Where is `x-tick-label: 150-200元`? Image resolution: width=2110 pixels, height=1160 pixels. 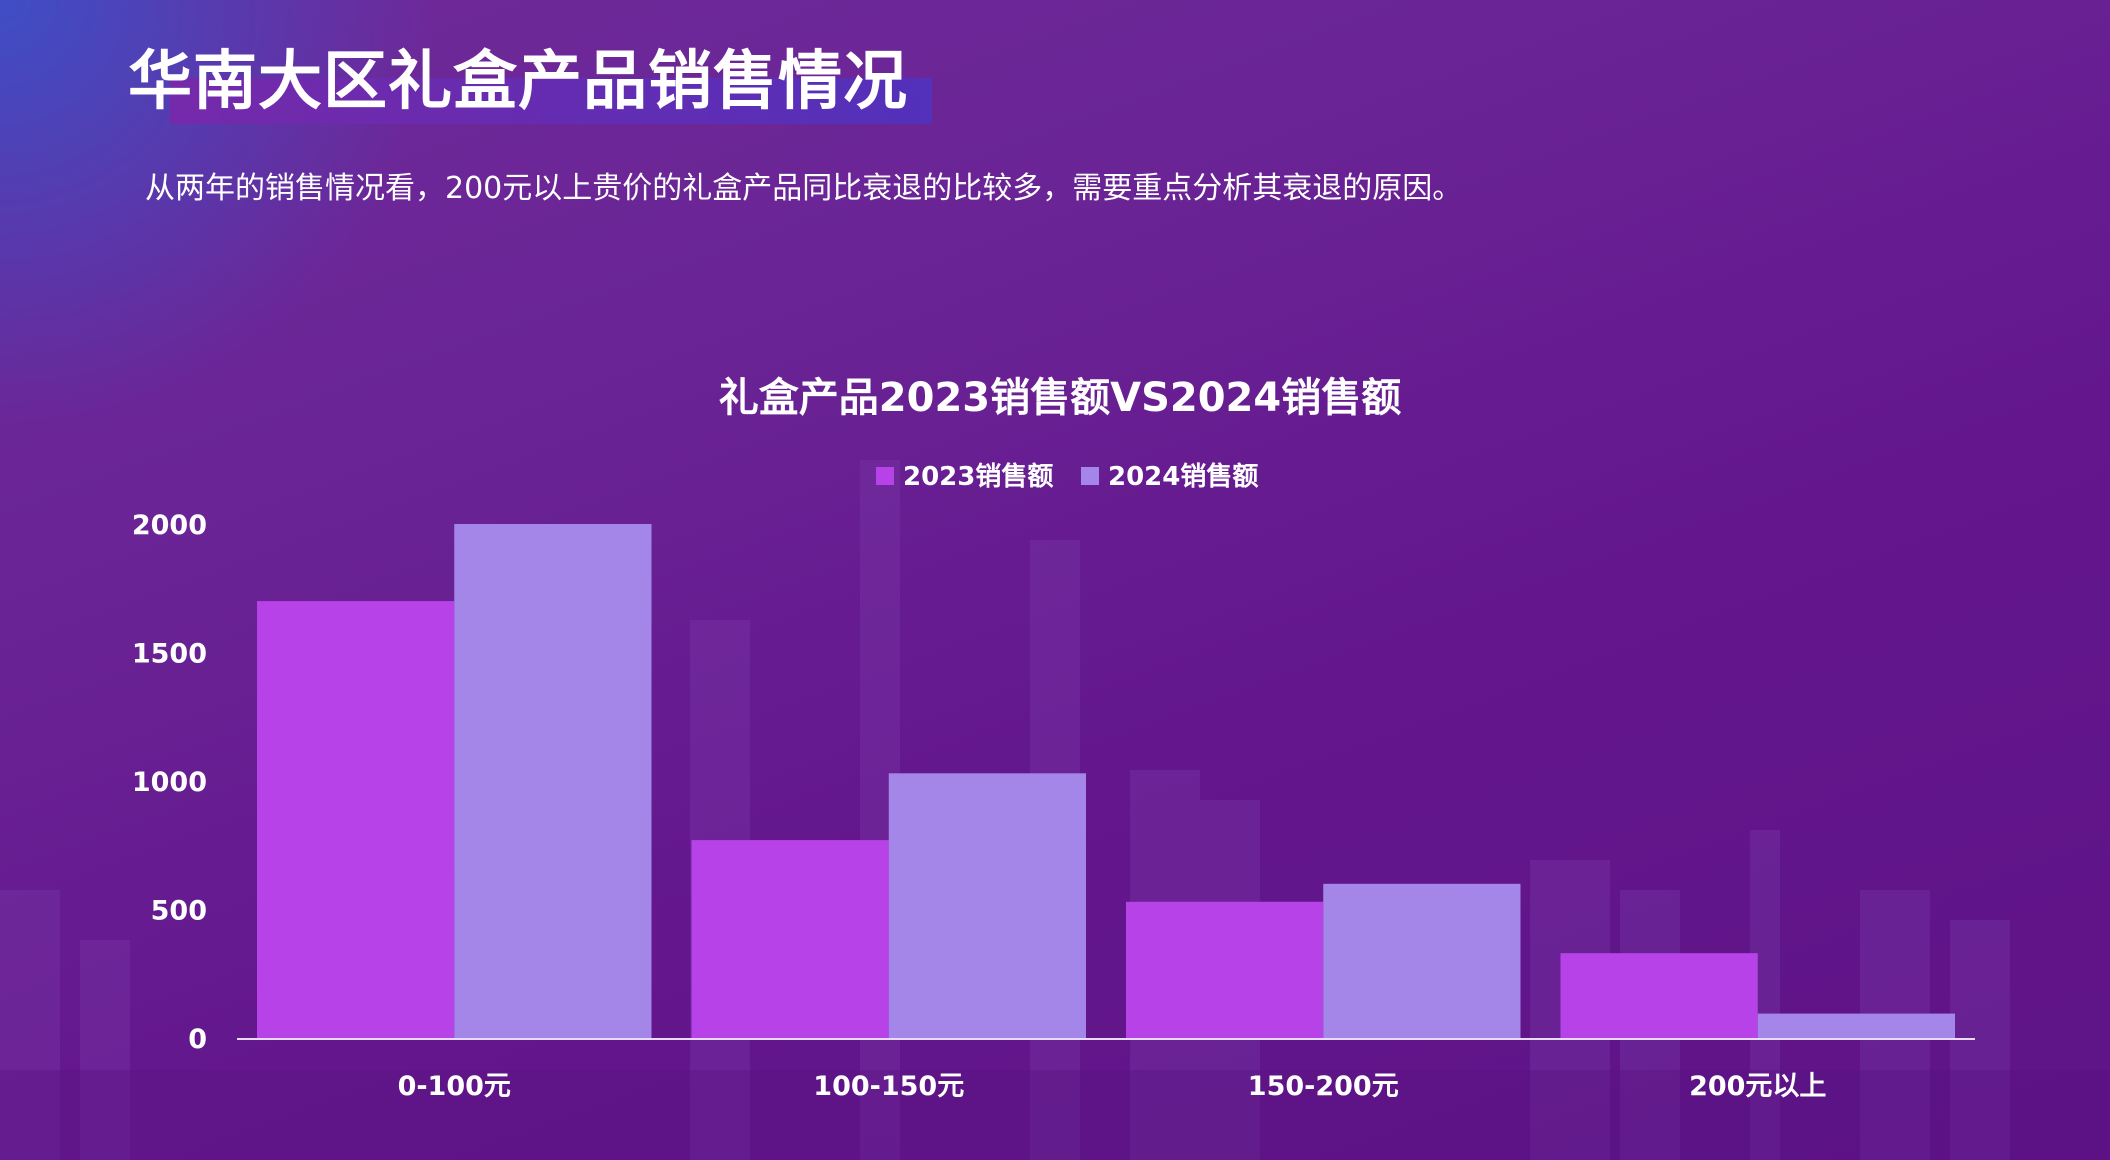 x-tick-label: 150-200元 is located at coordinates (1323, 1086).